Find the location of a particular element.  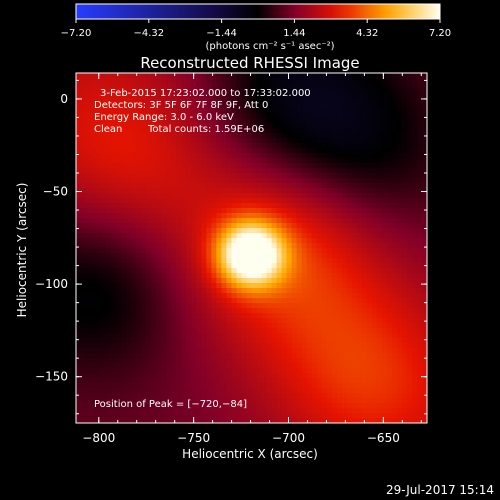

colorbar-tick-label: −1.44 is located at coordinates (221, 33).